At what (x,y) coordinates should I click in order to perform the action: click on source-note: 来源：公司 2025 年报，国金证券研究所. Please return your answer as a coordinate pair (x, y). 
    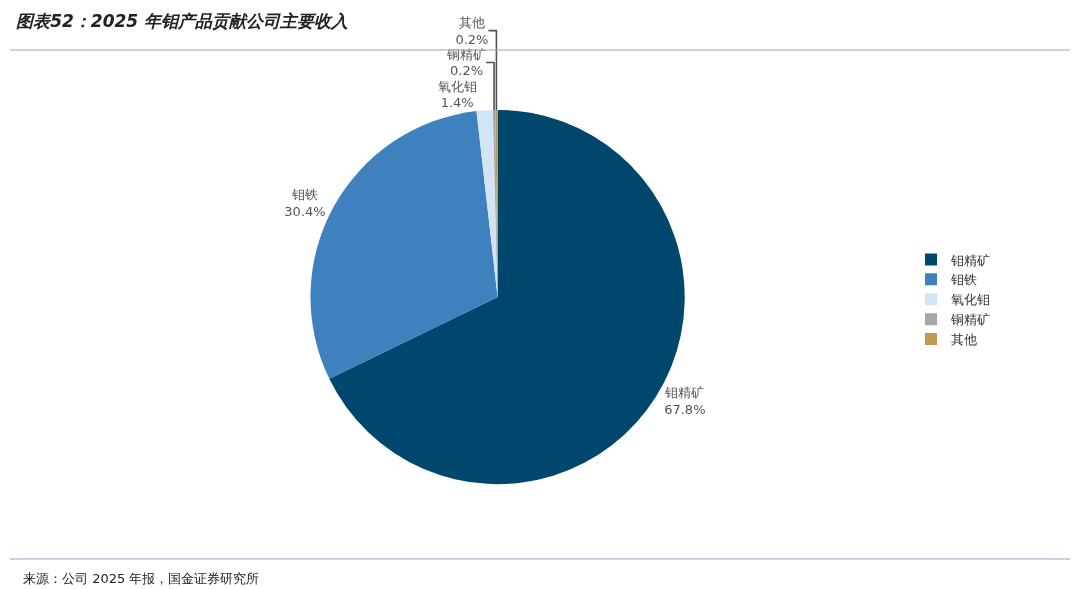
    Looking at the image, I should click on (141, 578).